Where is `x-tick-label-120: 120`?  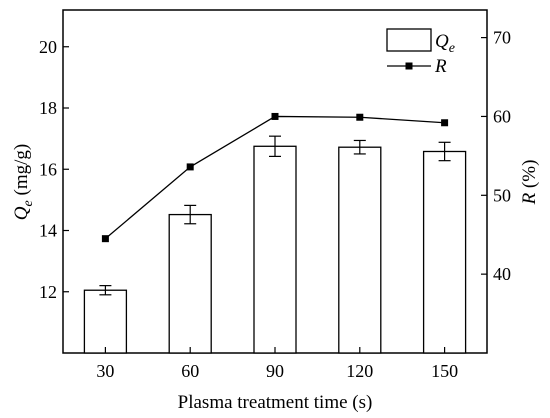
x-tick-label-120: 120 is located at coordinates (359, 371).